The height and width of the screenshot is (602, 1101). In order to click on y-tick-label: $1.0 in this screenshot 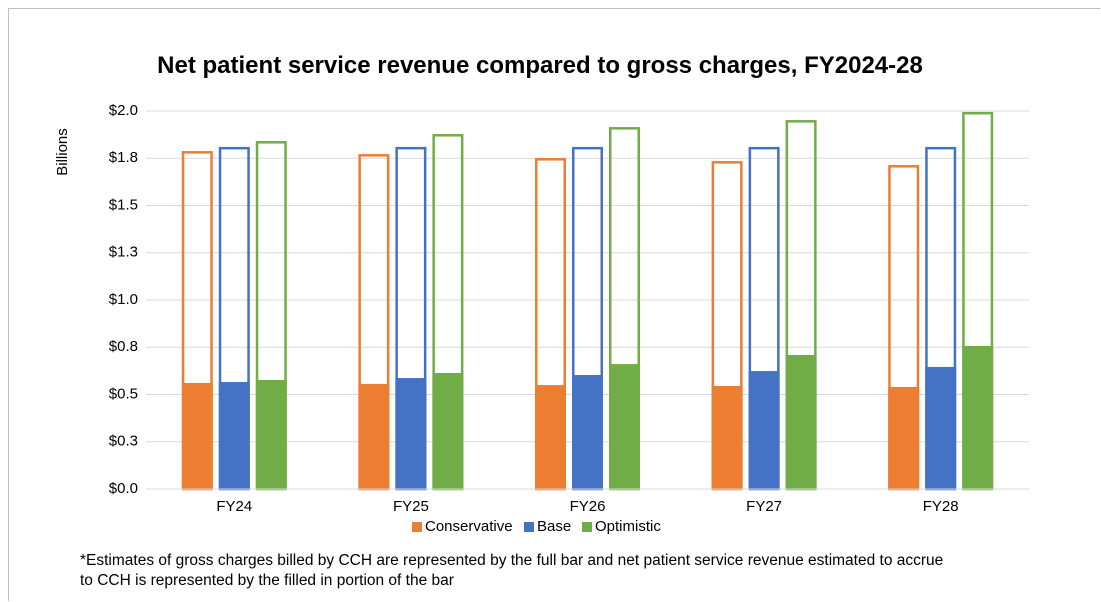, I will do `click(123, 299)`.